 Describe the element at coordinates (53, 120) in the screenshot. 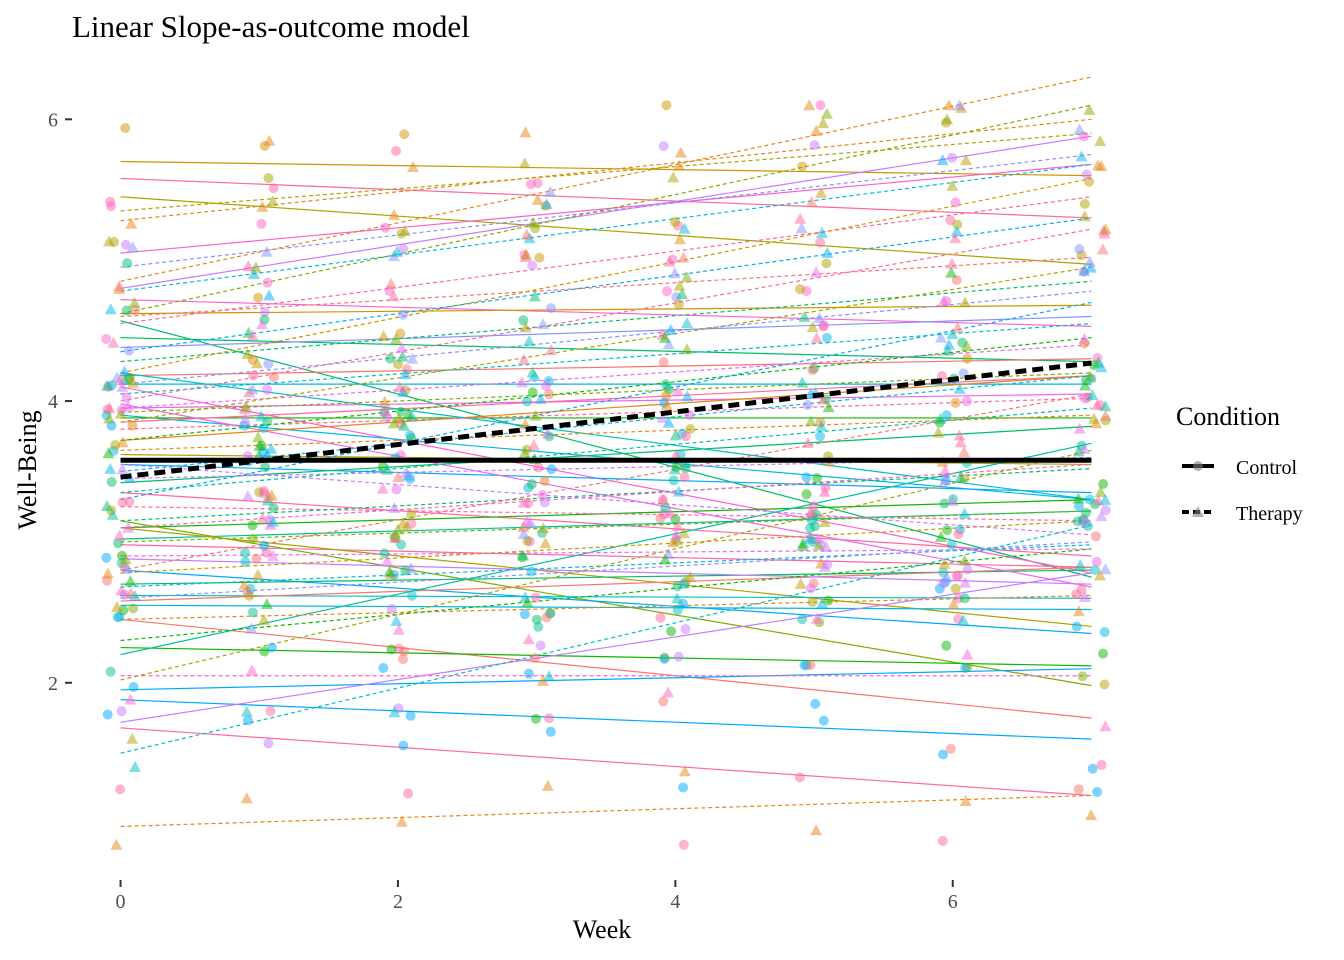

I see `y-tick-label: 6` at that location.